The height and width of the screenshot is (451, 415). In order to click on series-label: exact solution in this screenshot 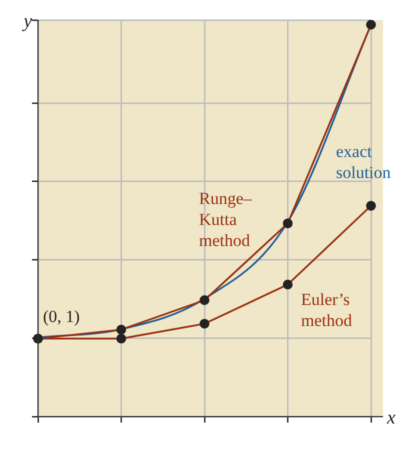, I will do `click(364, 162)`.